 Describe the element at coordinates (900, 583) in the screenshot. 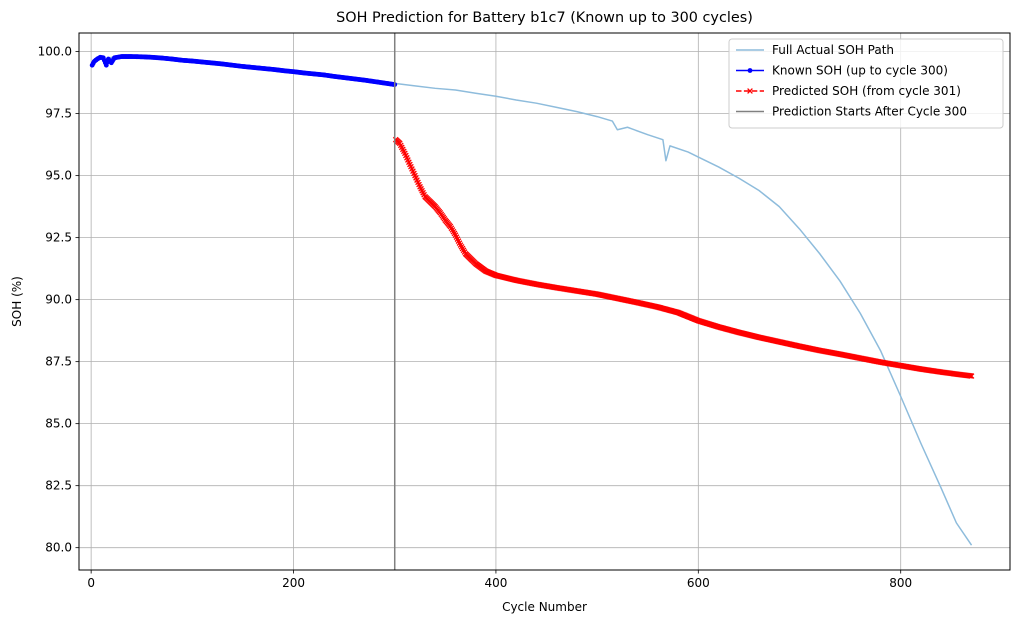

I see `x-tick-label: 800` at that location.